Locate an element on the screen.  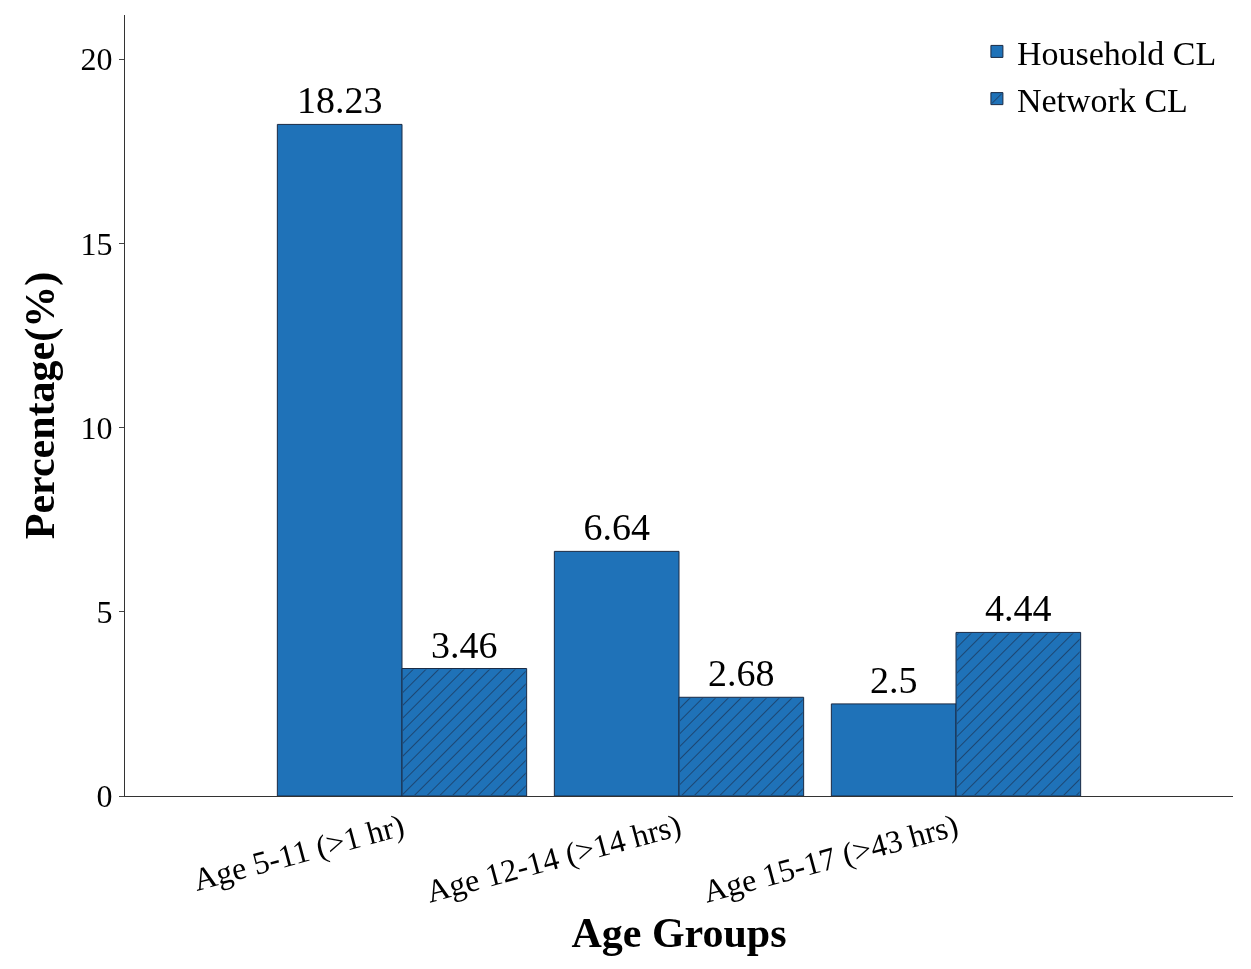
x-tick-label: Age 15-17 (>43 hrs) is located at coordinates (830, 858).